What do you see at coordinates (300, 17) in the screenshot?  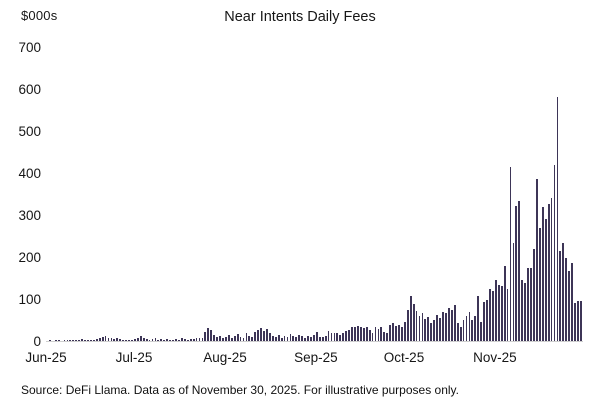 I see `chart-title: Near Intents Daily Fees` at bounding box center [300, 17].